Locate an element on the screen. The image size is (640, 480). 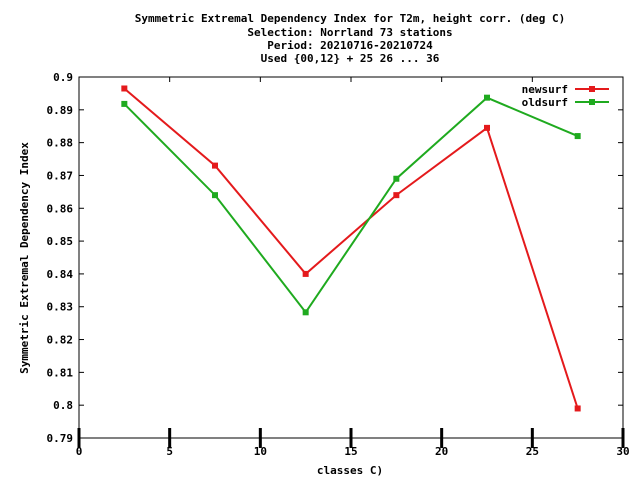
y-tick-label: 0.89 is located at coordinates (60, 110).